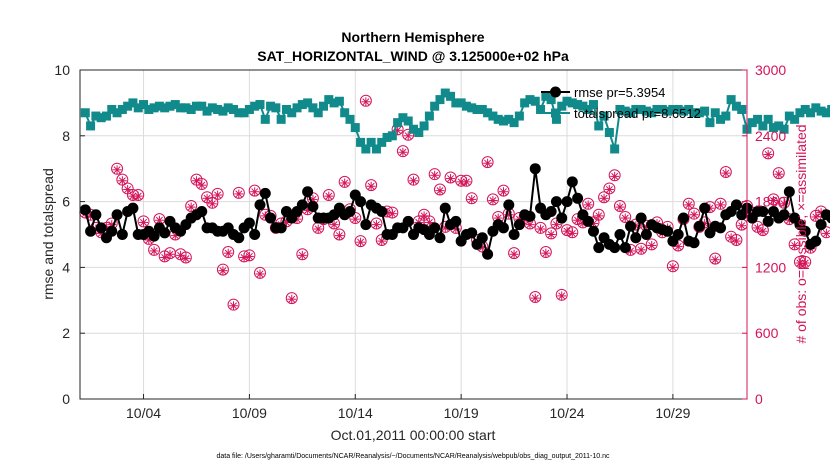  What do you see at coordinates (555, 113) in the screenshot?
I see `legend-spread-marker` at bounding box center [555, 113].